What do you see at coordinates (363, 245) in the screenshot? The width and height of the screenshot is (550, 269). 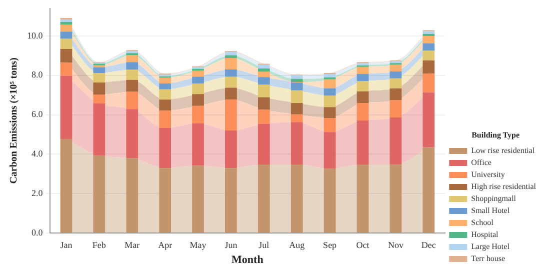 I see `x-tick-label: Oct` at bounding box center [363, 245].